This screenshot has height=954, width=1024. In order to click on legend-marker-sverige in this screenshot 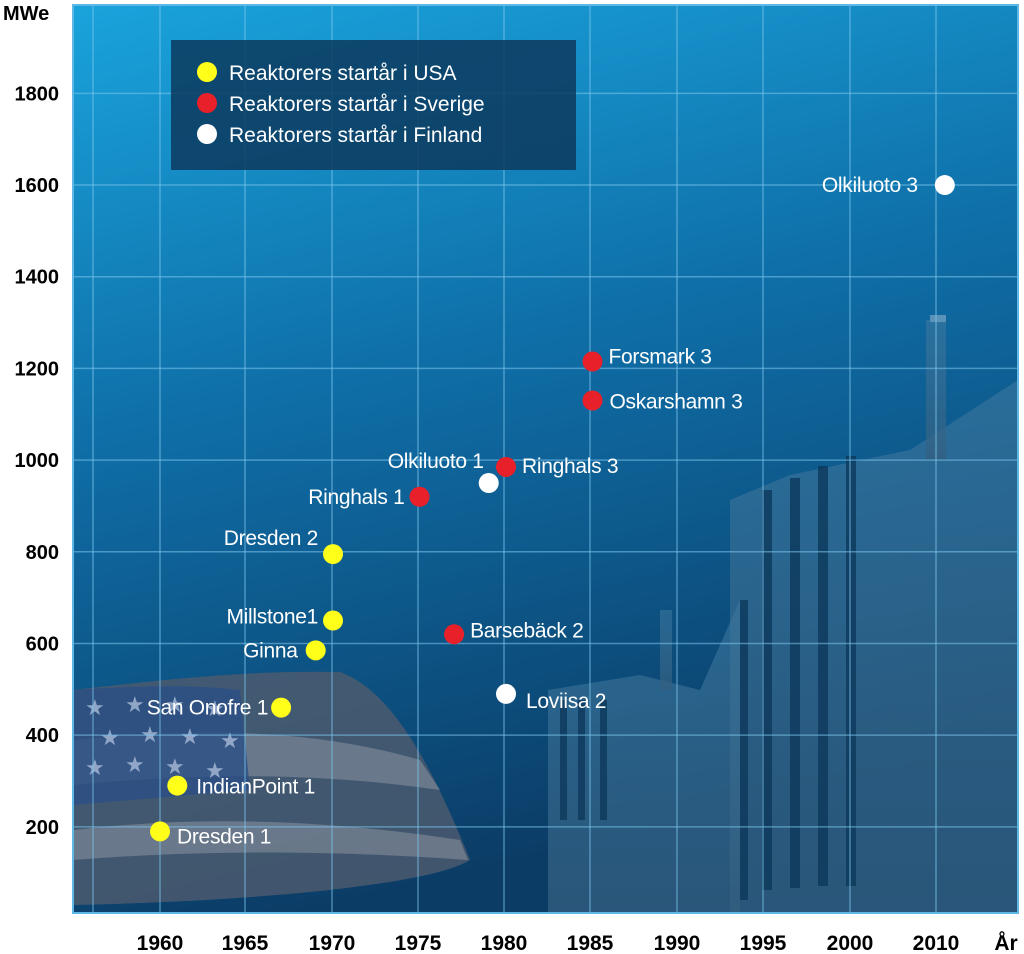, I will do `click(207, 103)`.